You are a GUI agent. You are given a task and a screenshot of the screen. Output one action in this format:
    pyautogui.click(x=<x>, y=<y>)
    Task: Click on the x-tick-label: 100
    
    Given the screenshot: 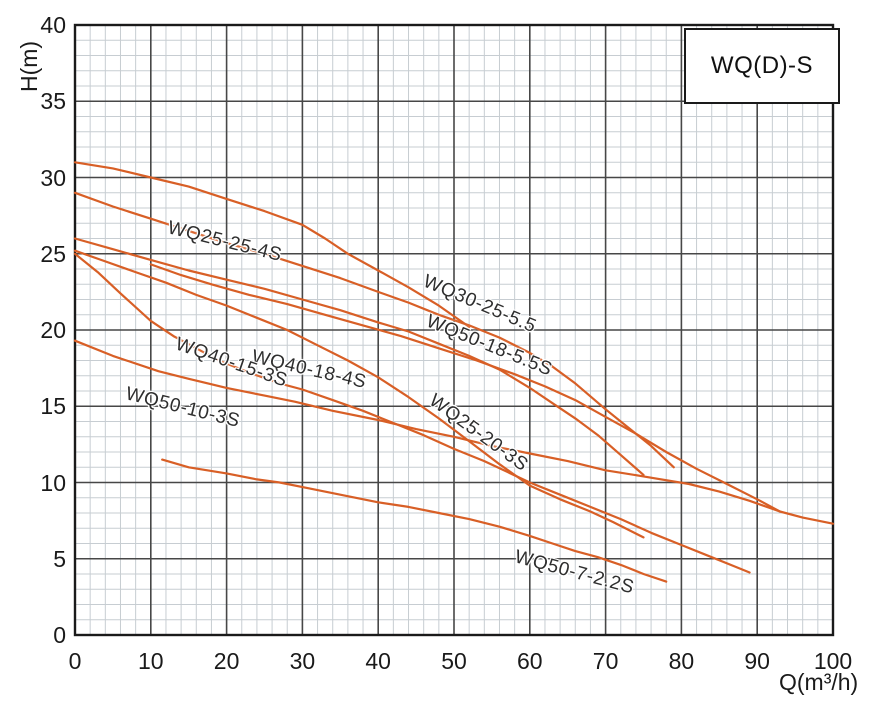 What is the action you would take?
    pyautogui.click(x=833, y=661)
    